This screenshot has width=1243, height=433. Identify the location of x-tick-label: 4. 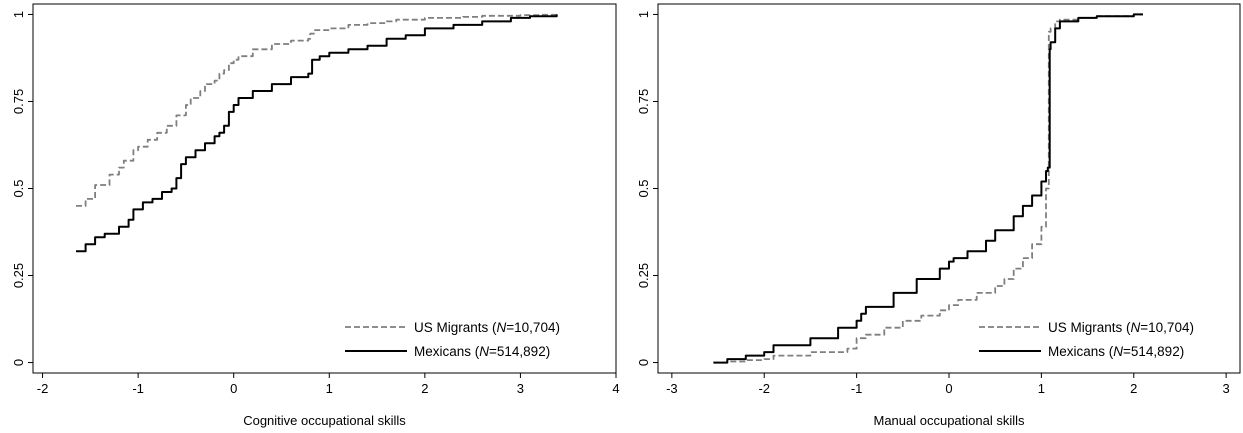
(615, 388).